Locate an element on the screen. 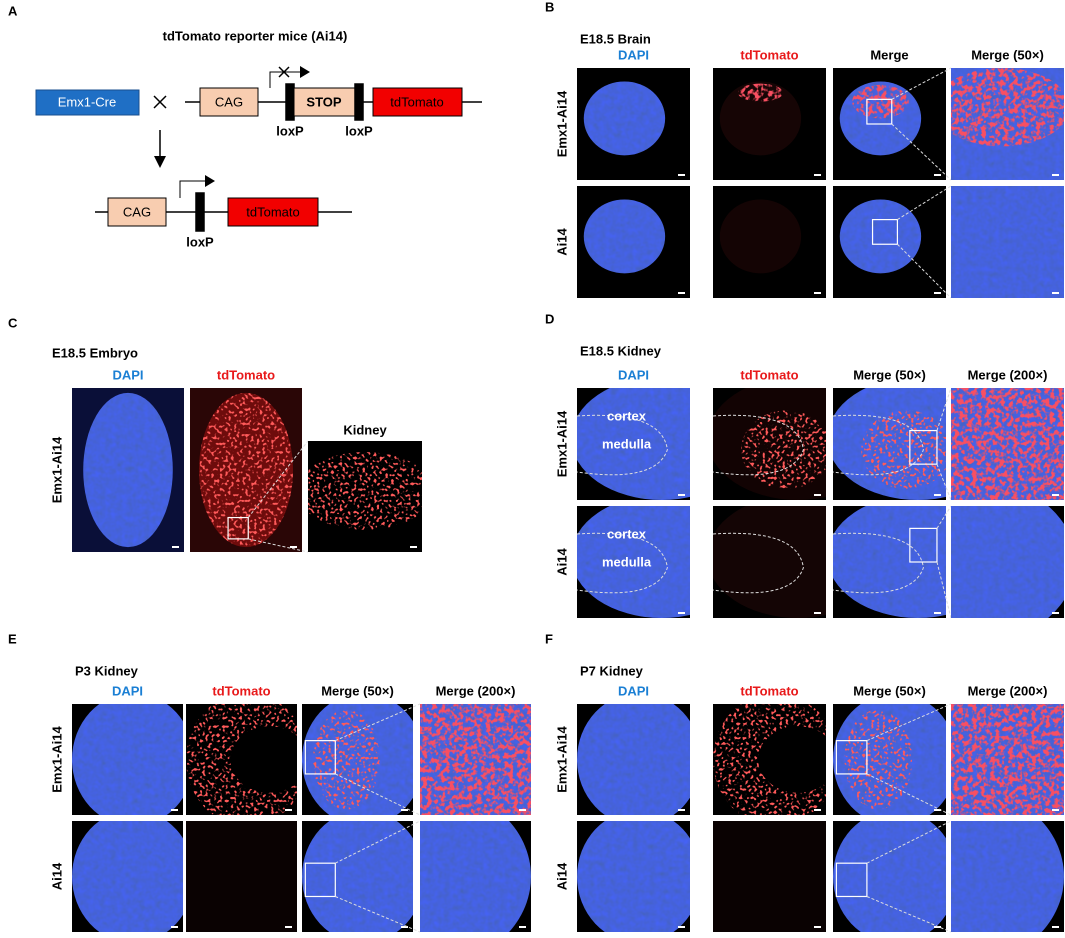 The width and height of the screenshot is (1065, 938). panel-letter: A is located at coordinates (13, 10).